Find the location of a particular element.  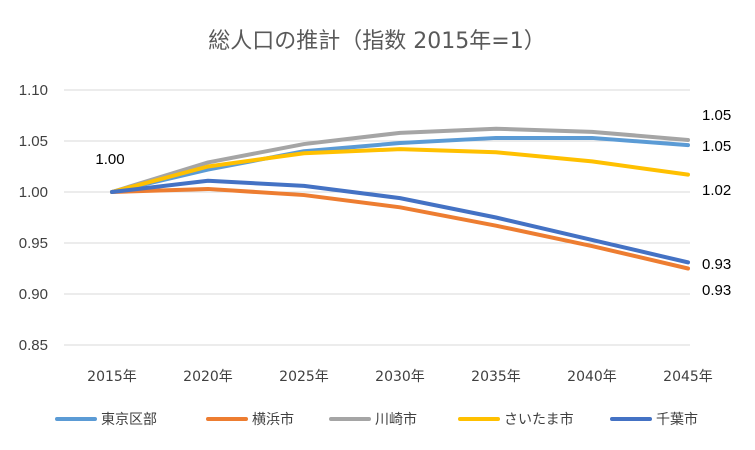

x-tick-label: 2020年 is located at coordinates (208, 377).